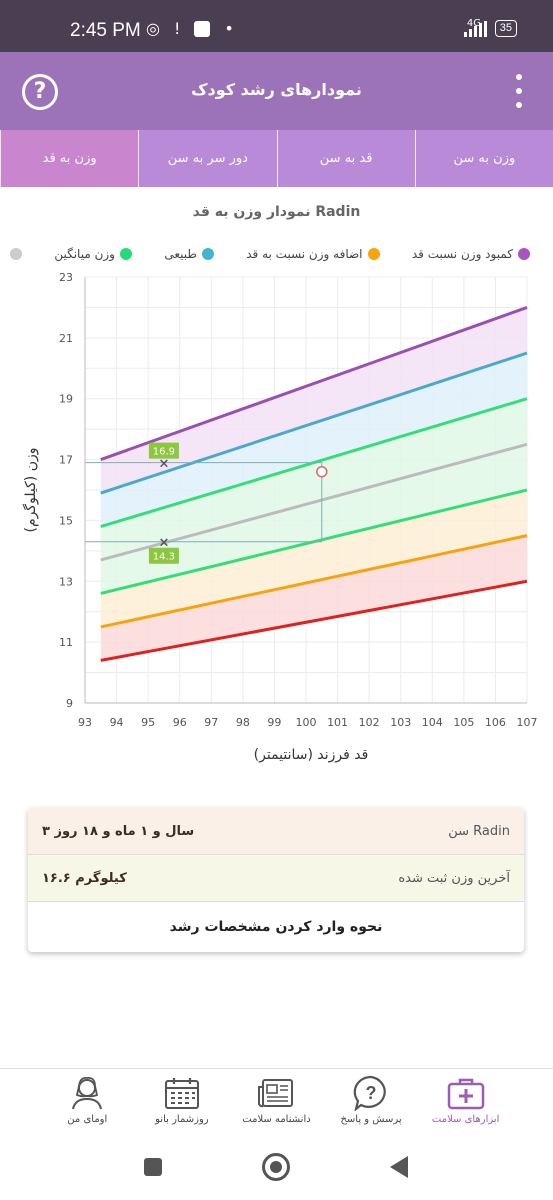 The image size is (553, 1200). Describe the element at coordinates (69, 158) in the screenshot. I see `tab-weight-for-height: وزن به قد` at that location.